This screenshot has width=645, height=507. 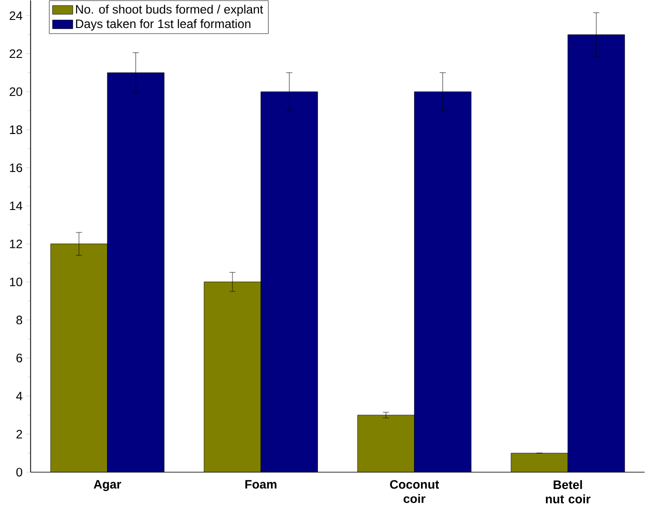 I want to click on y-tick-label: 16, so click(x=16, y=168).